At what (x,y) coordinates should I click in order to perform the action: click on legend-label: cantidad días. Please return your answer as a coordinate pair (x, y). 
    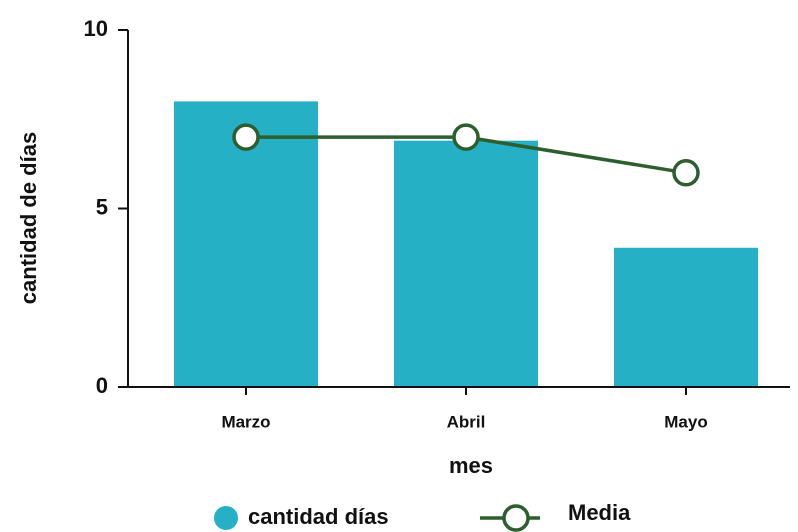
    Looking at the image, I should click on (318, 516).